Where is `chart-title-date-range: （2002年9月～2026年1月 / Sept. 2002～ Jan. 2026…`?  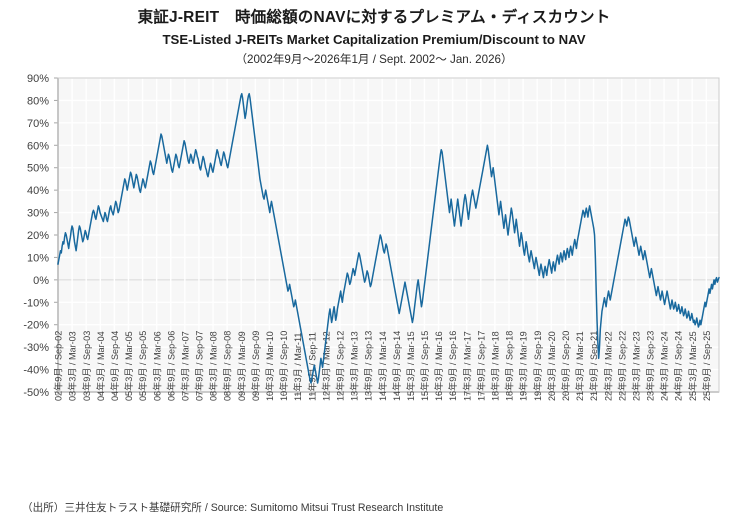 chart-title-date-range: （2002年9月～2026年1月 / Sept. 2002～ Jan. 2026… is located at coordinates (374, 59).